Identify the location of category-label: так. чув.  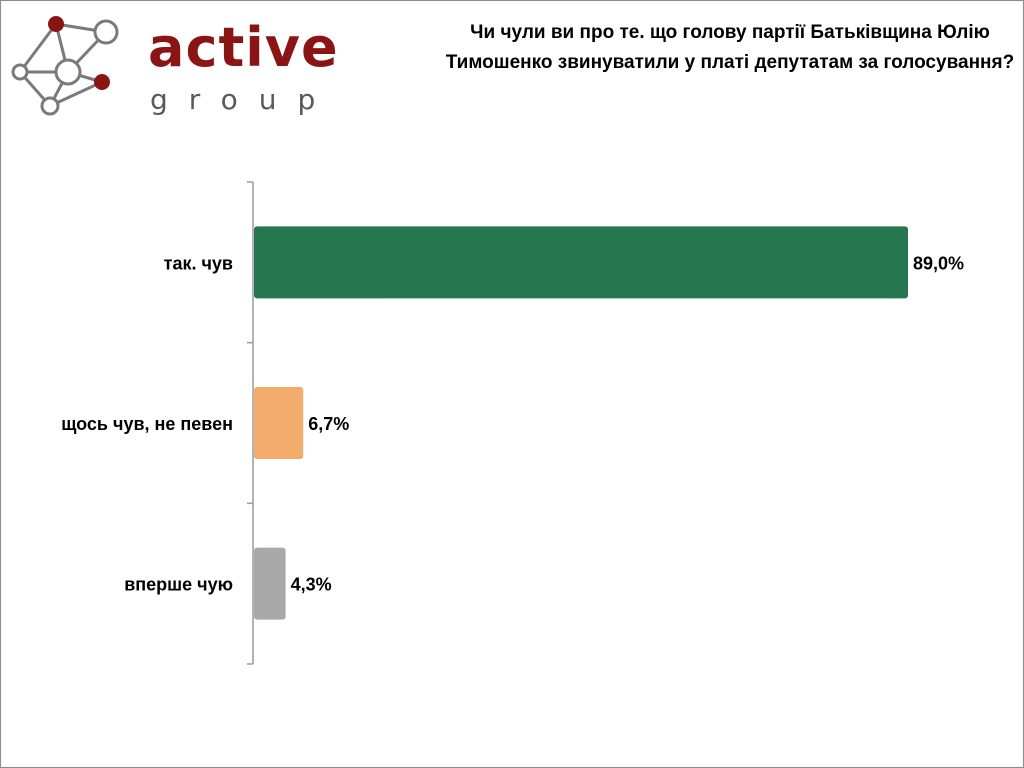
(198, 263).